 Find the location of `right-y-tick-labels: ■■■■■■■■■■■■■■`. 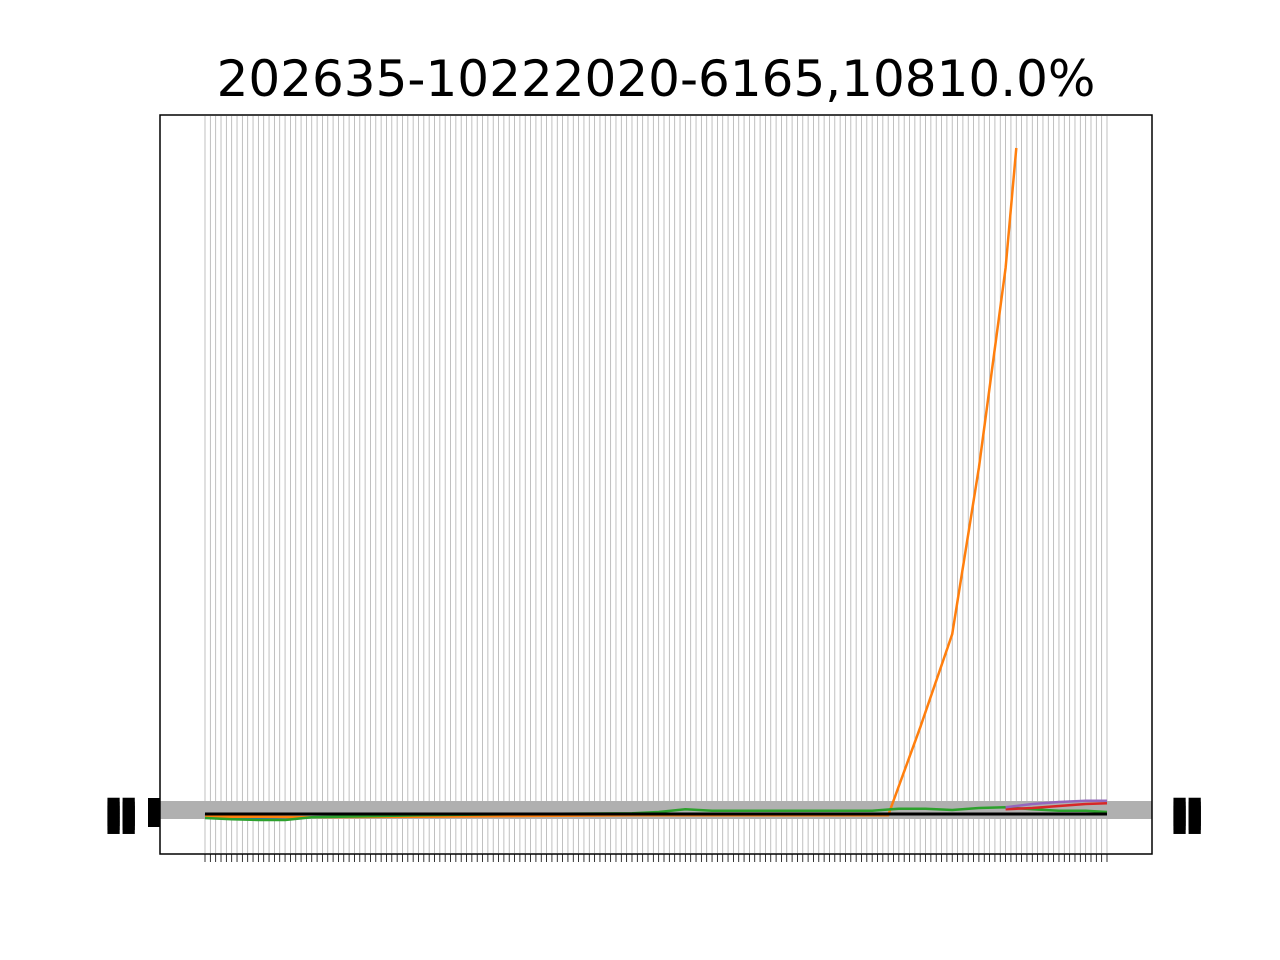

right-y-tick-labels: ■■■■■■■■■■■■■■ is located at coordinates (1187, 814).